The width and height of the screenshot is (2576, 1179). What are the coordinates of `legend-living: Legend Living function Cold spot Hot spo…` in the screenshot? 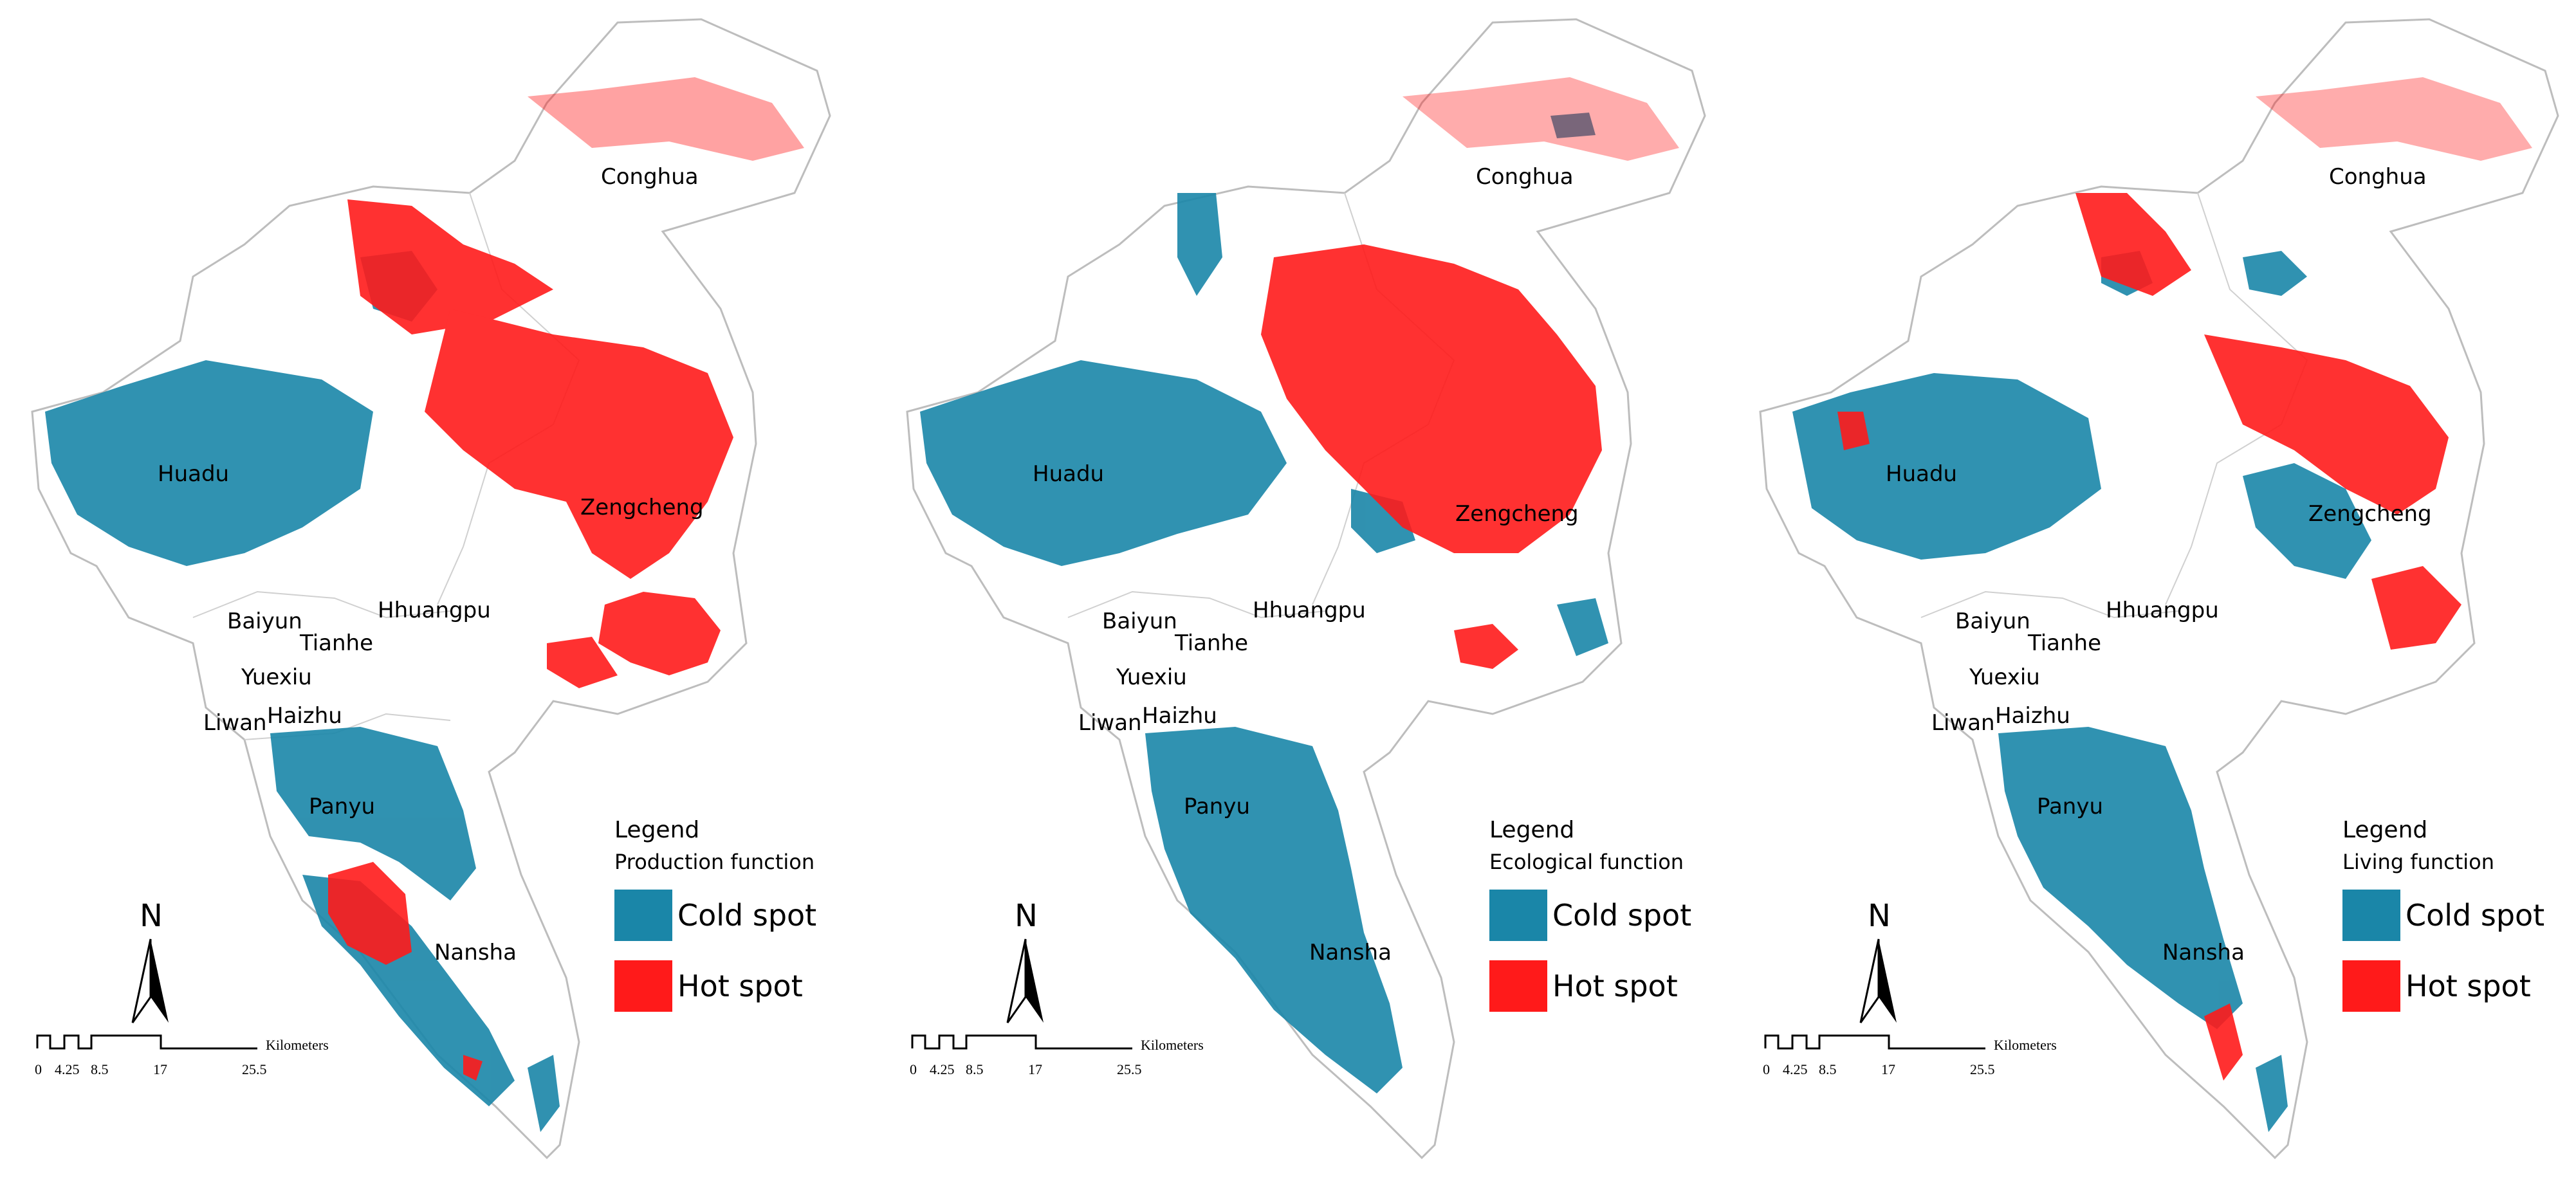 It's located at (2459, 924).